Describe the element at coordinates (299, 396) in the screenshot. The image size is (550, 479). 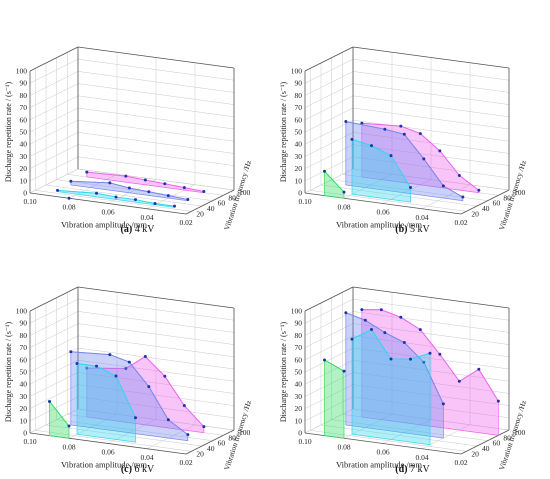
I see `y-tick-label: 30` at that location.